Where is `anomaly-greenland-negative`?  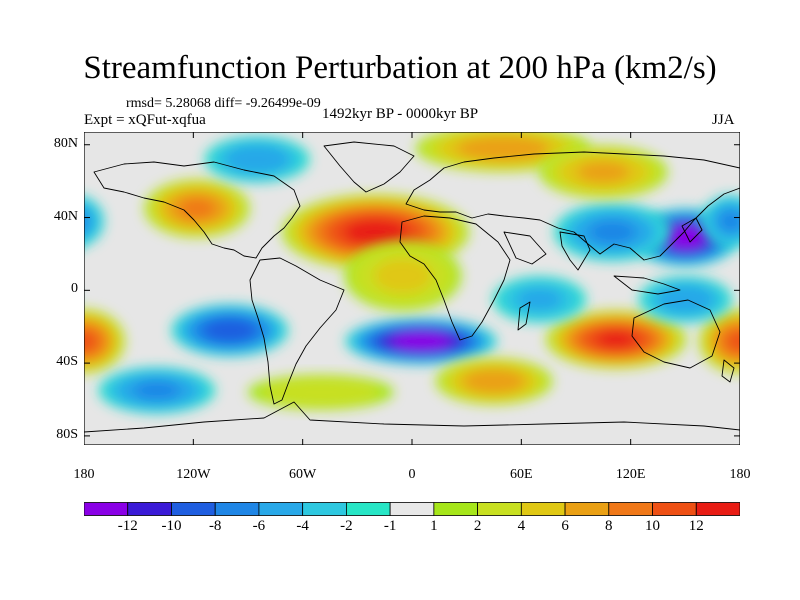 anomaly-greenland-negative is located at coordinates (257, 159).